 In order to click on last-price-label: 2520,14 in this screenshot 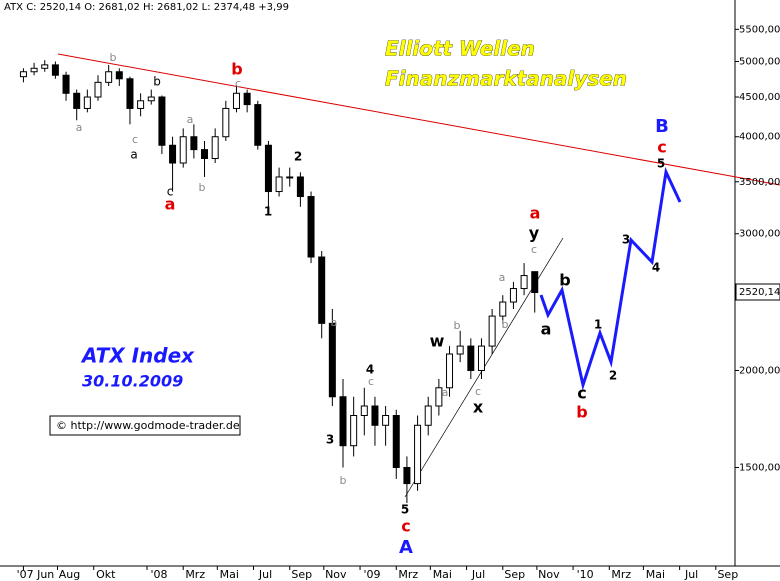, I will do `click(759, 292)`.